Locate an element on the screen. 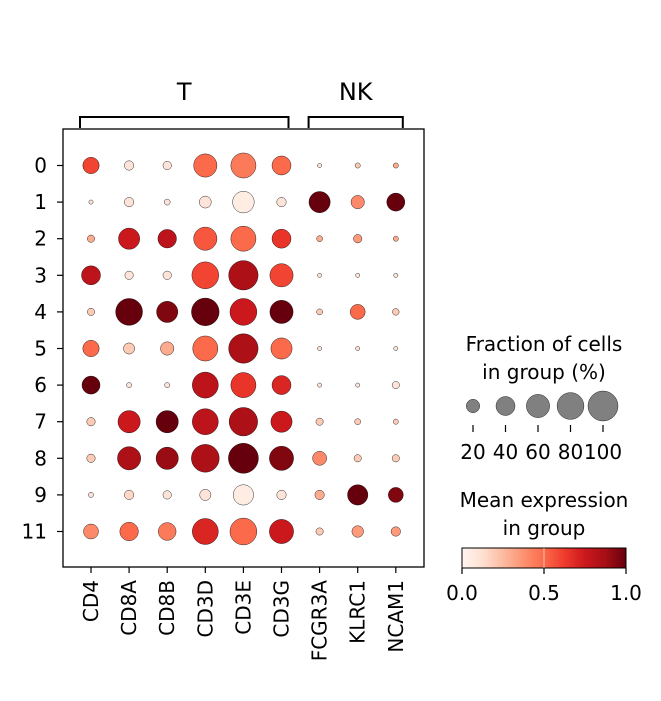 This screenshot has height=701, width=661. gene-group-brackets: T NK is located at coordinates (241, 103).